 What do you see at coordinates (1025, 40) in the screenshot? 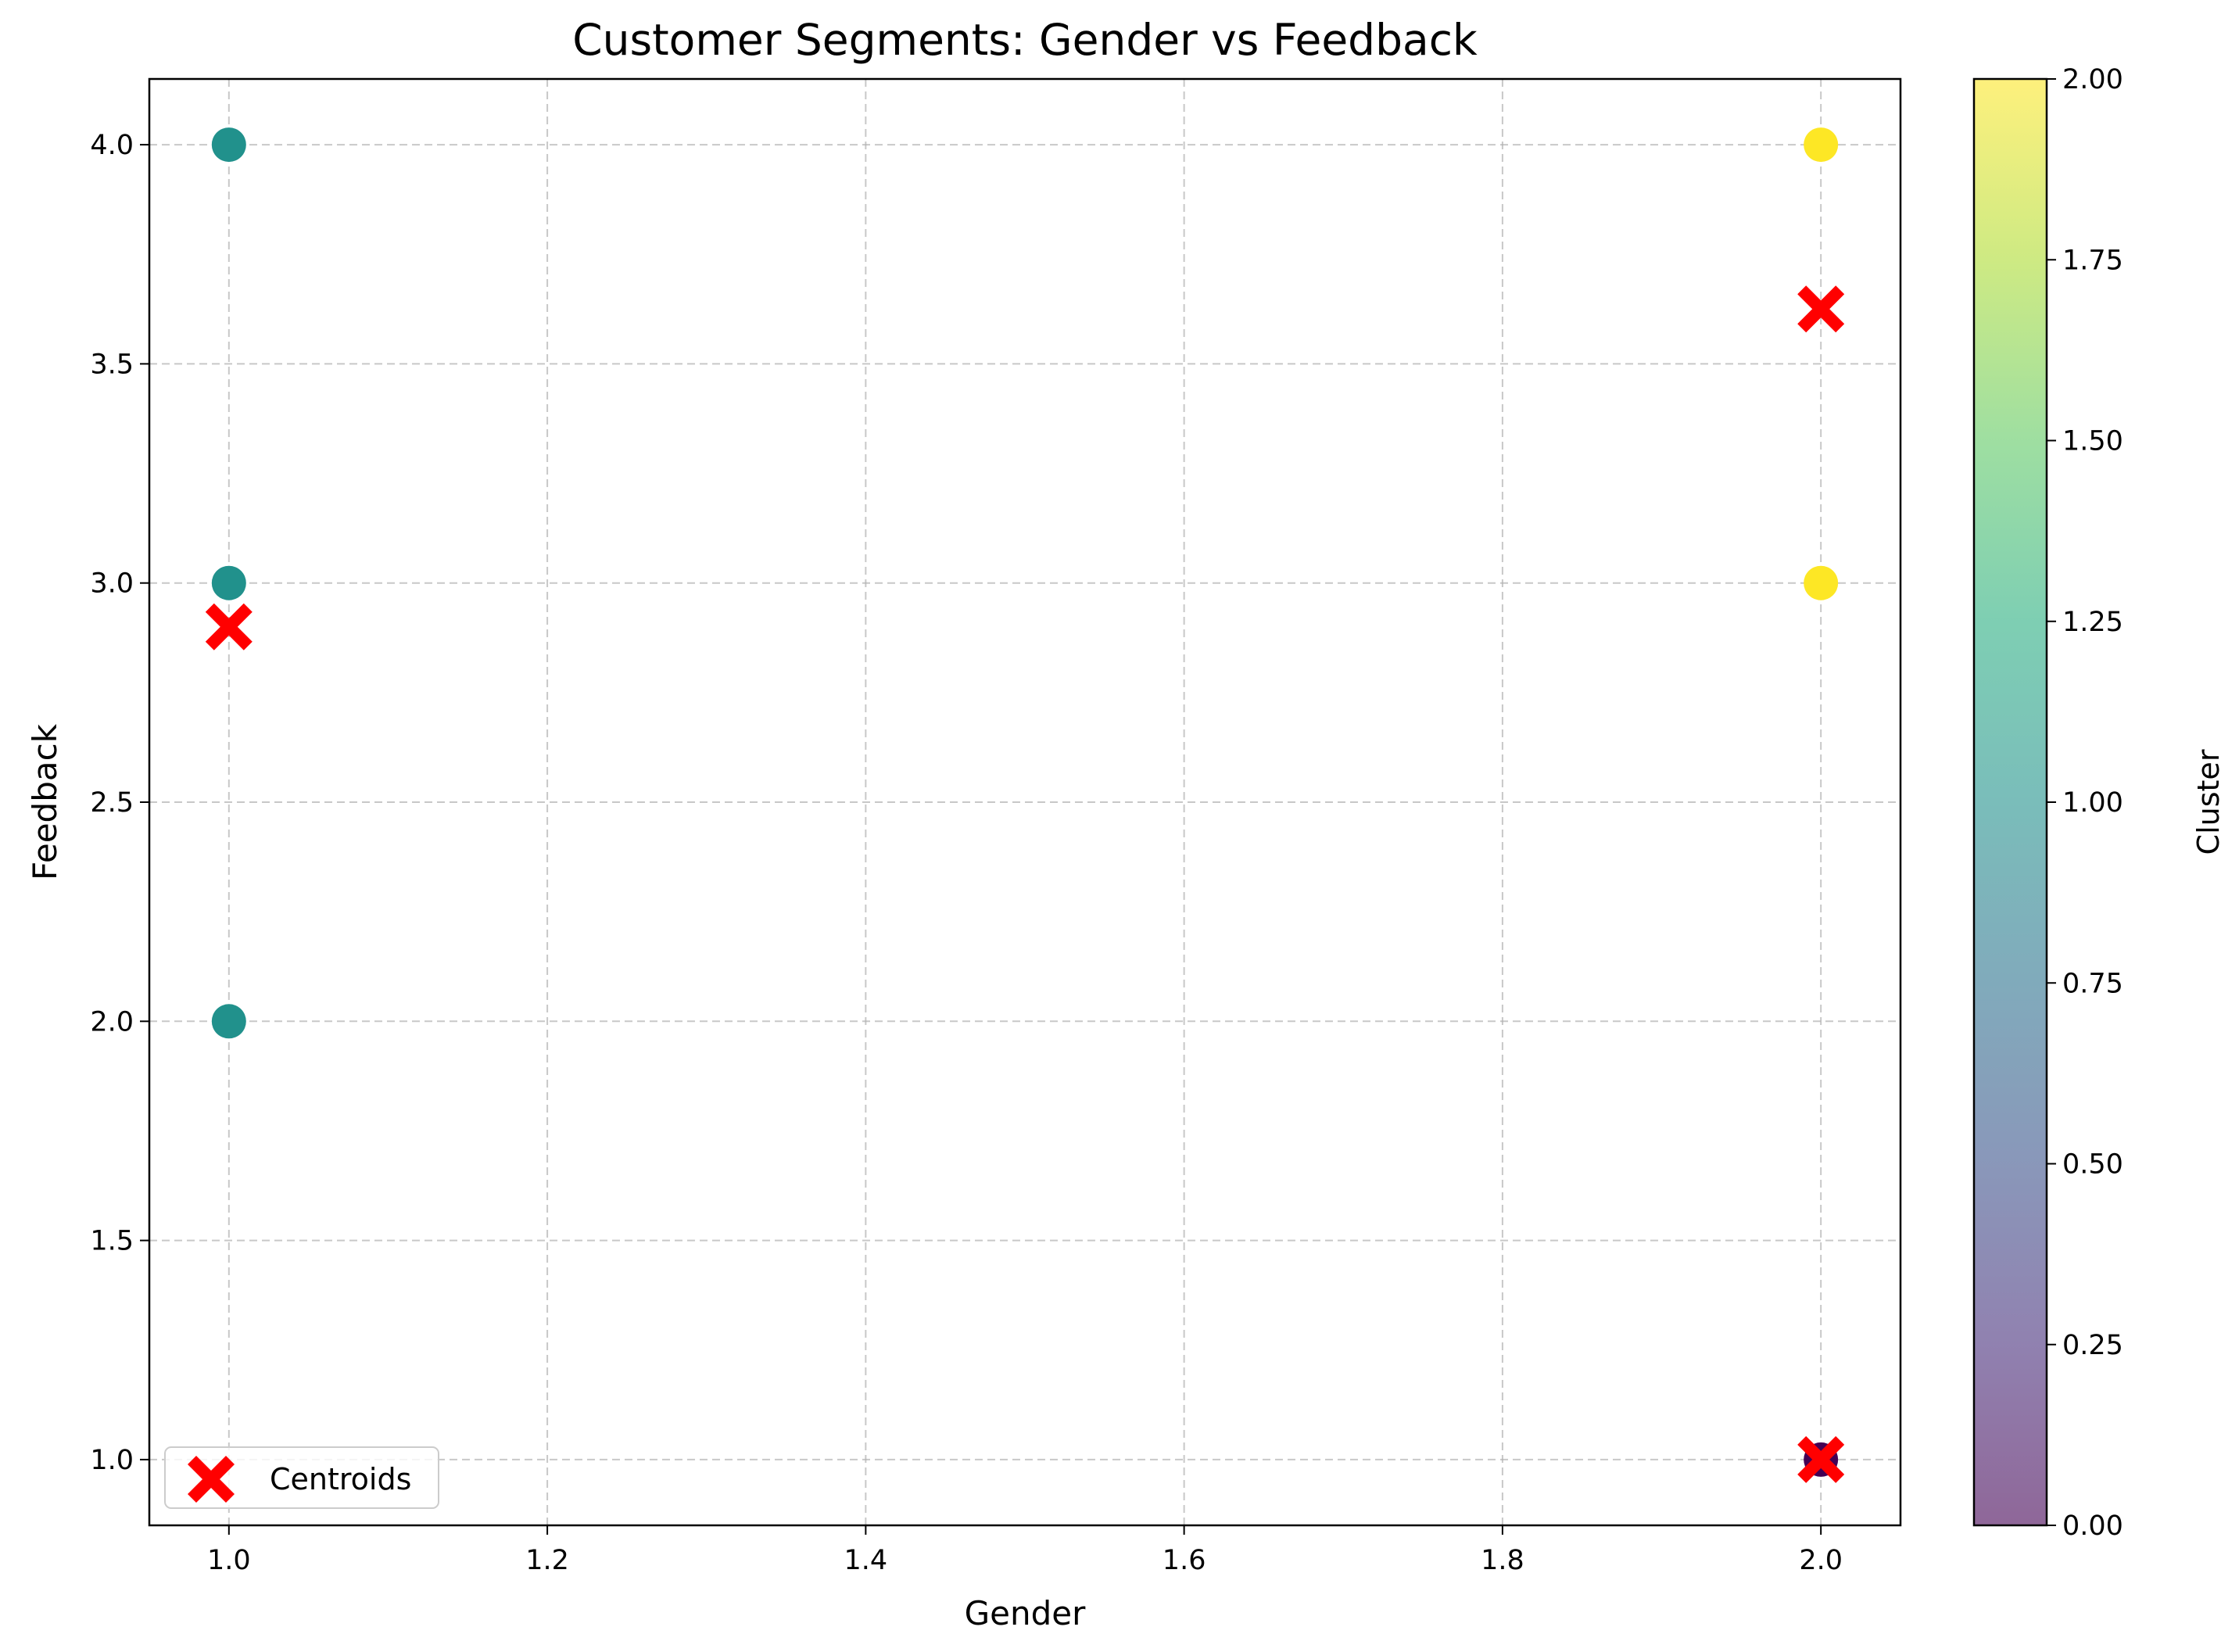
I see `chart-title: Customer Segments: Gender vs Feedback` at bounding box center [1025, 40].